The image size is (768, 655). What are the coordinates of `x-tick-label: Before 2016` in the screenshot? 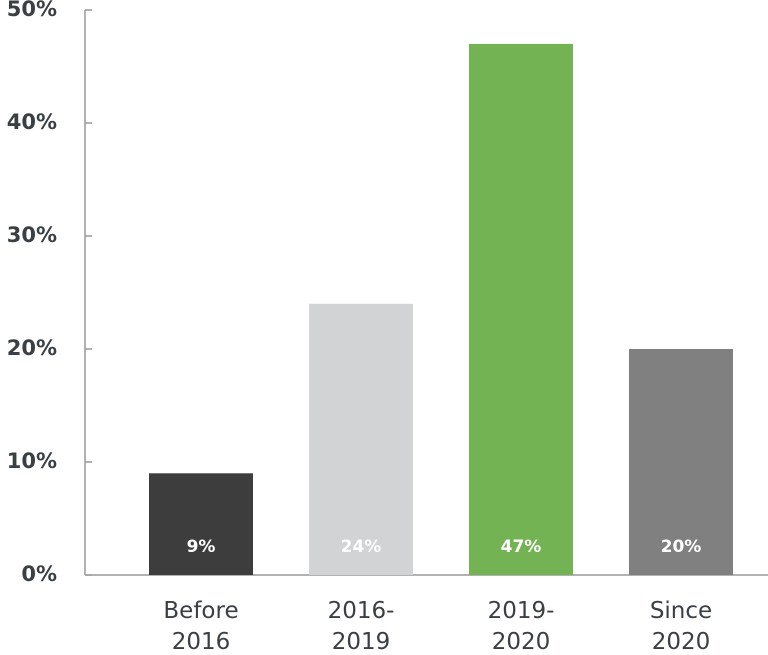 It's located at (201, 626).